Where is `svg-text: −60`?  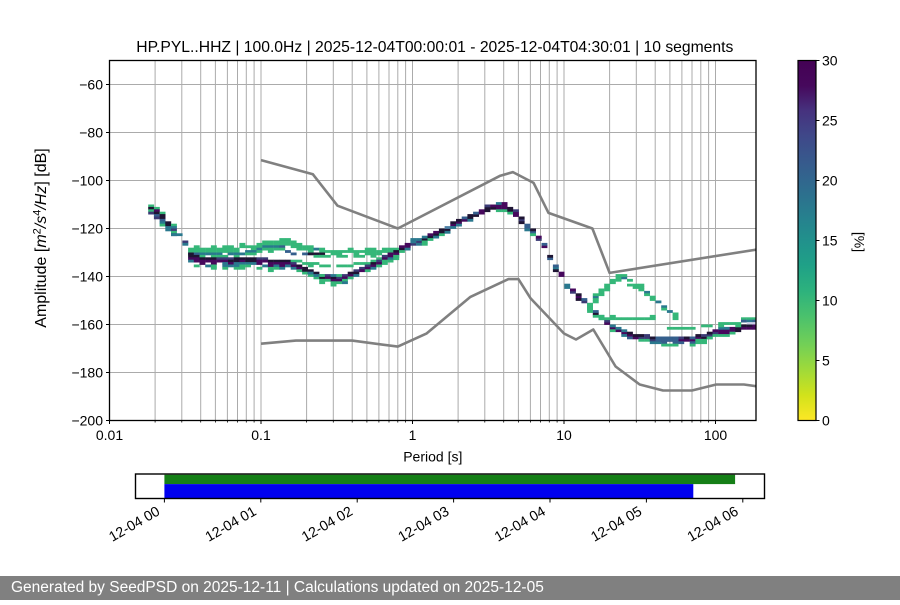
svg-text: −60 is located at coordinates (91, 85).